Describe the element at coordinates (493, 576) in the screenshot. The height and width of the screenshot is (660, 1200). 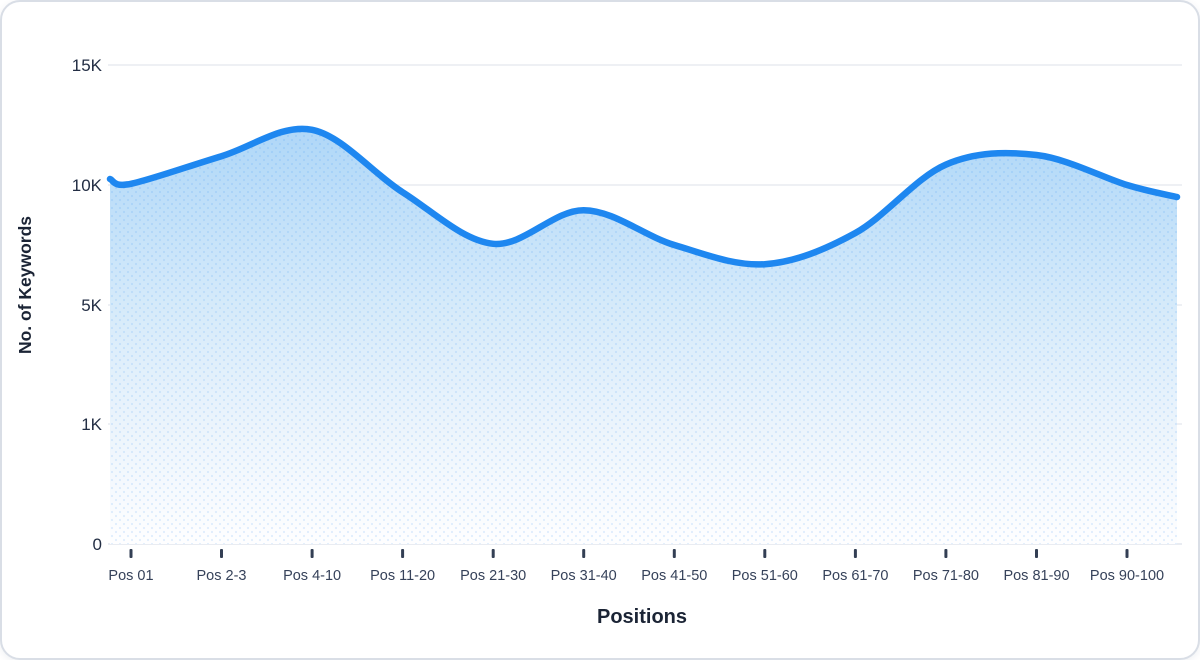
I see `x-tick-label: Pos 21-30` at that location.